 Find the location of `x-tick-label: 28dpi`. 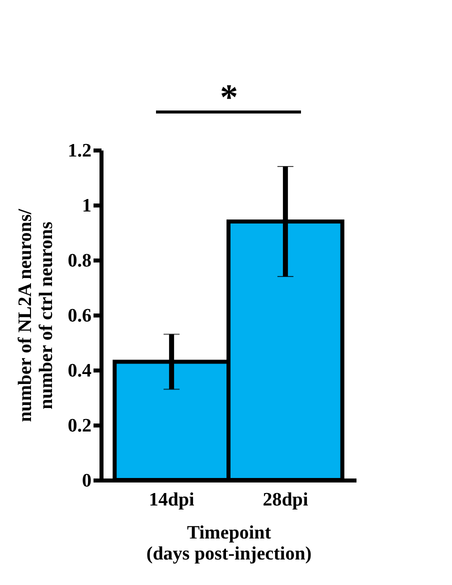

x-tick-label: 28dpi is located at coordinates (285, 500).